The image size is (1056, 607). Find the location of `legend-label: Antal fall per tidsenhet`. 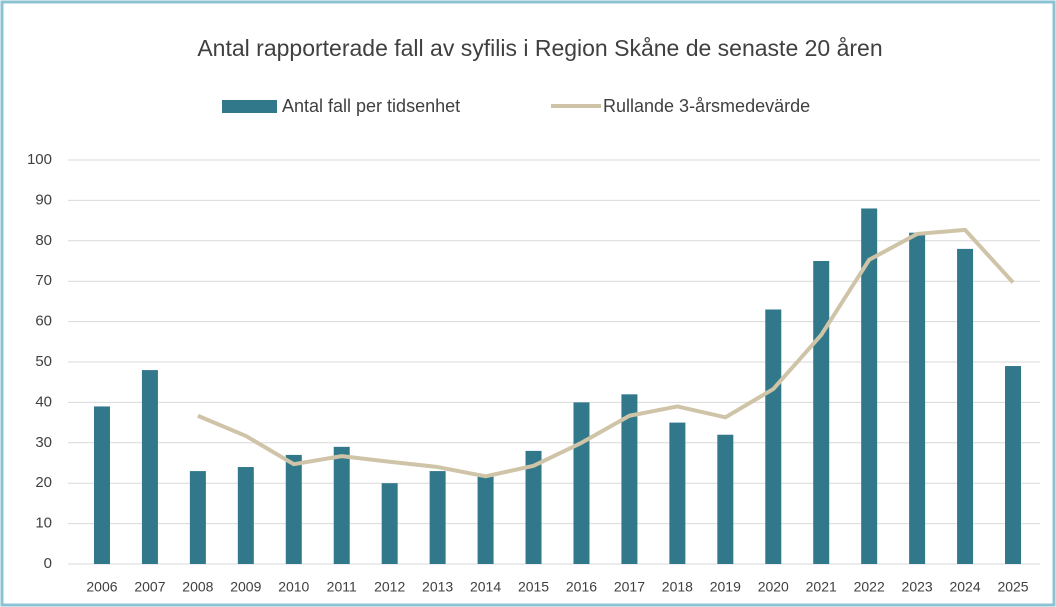

legend-label: Antal fall per tidsenhet is located at coordinates (371, 106).